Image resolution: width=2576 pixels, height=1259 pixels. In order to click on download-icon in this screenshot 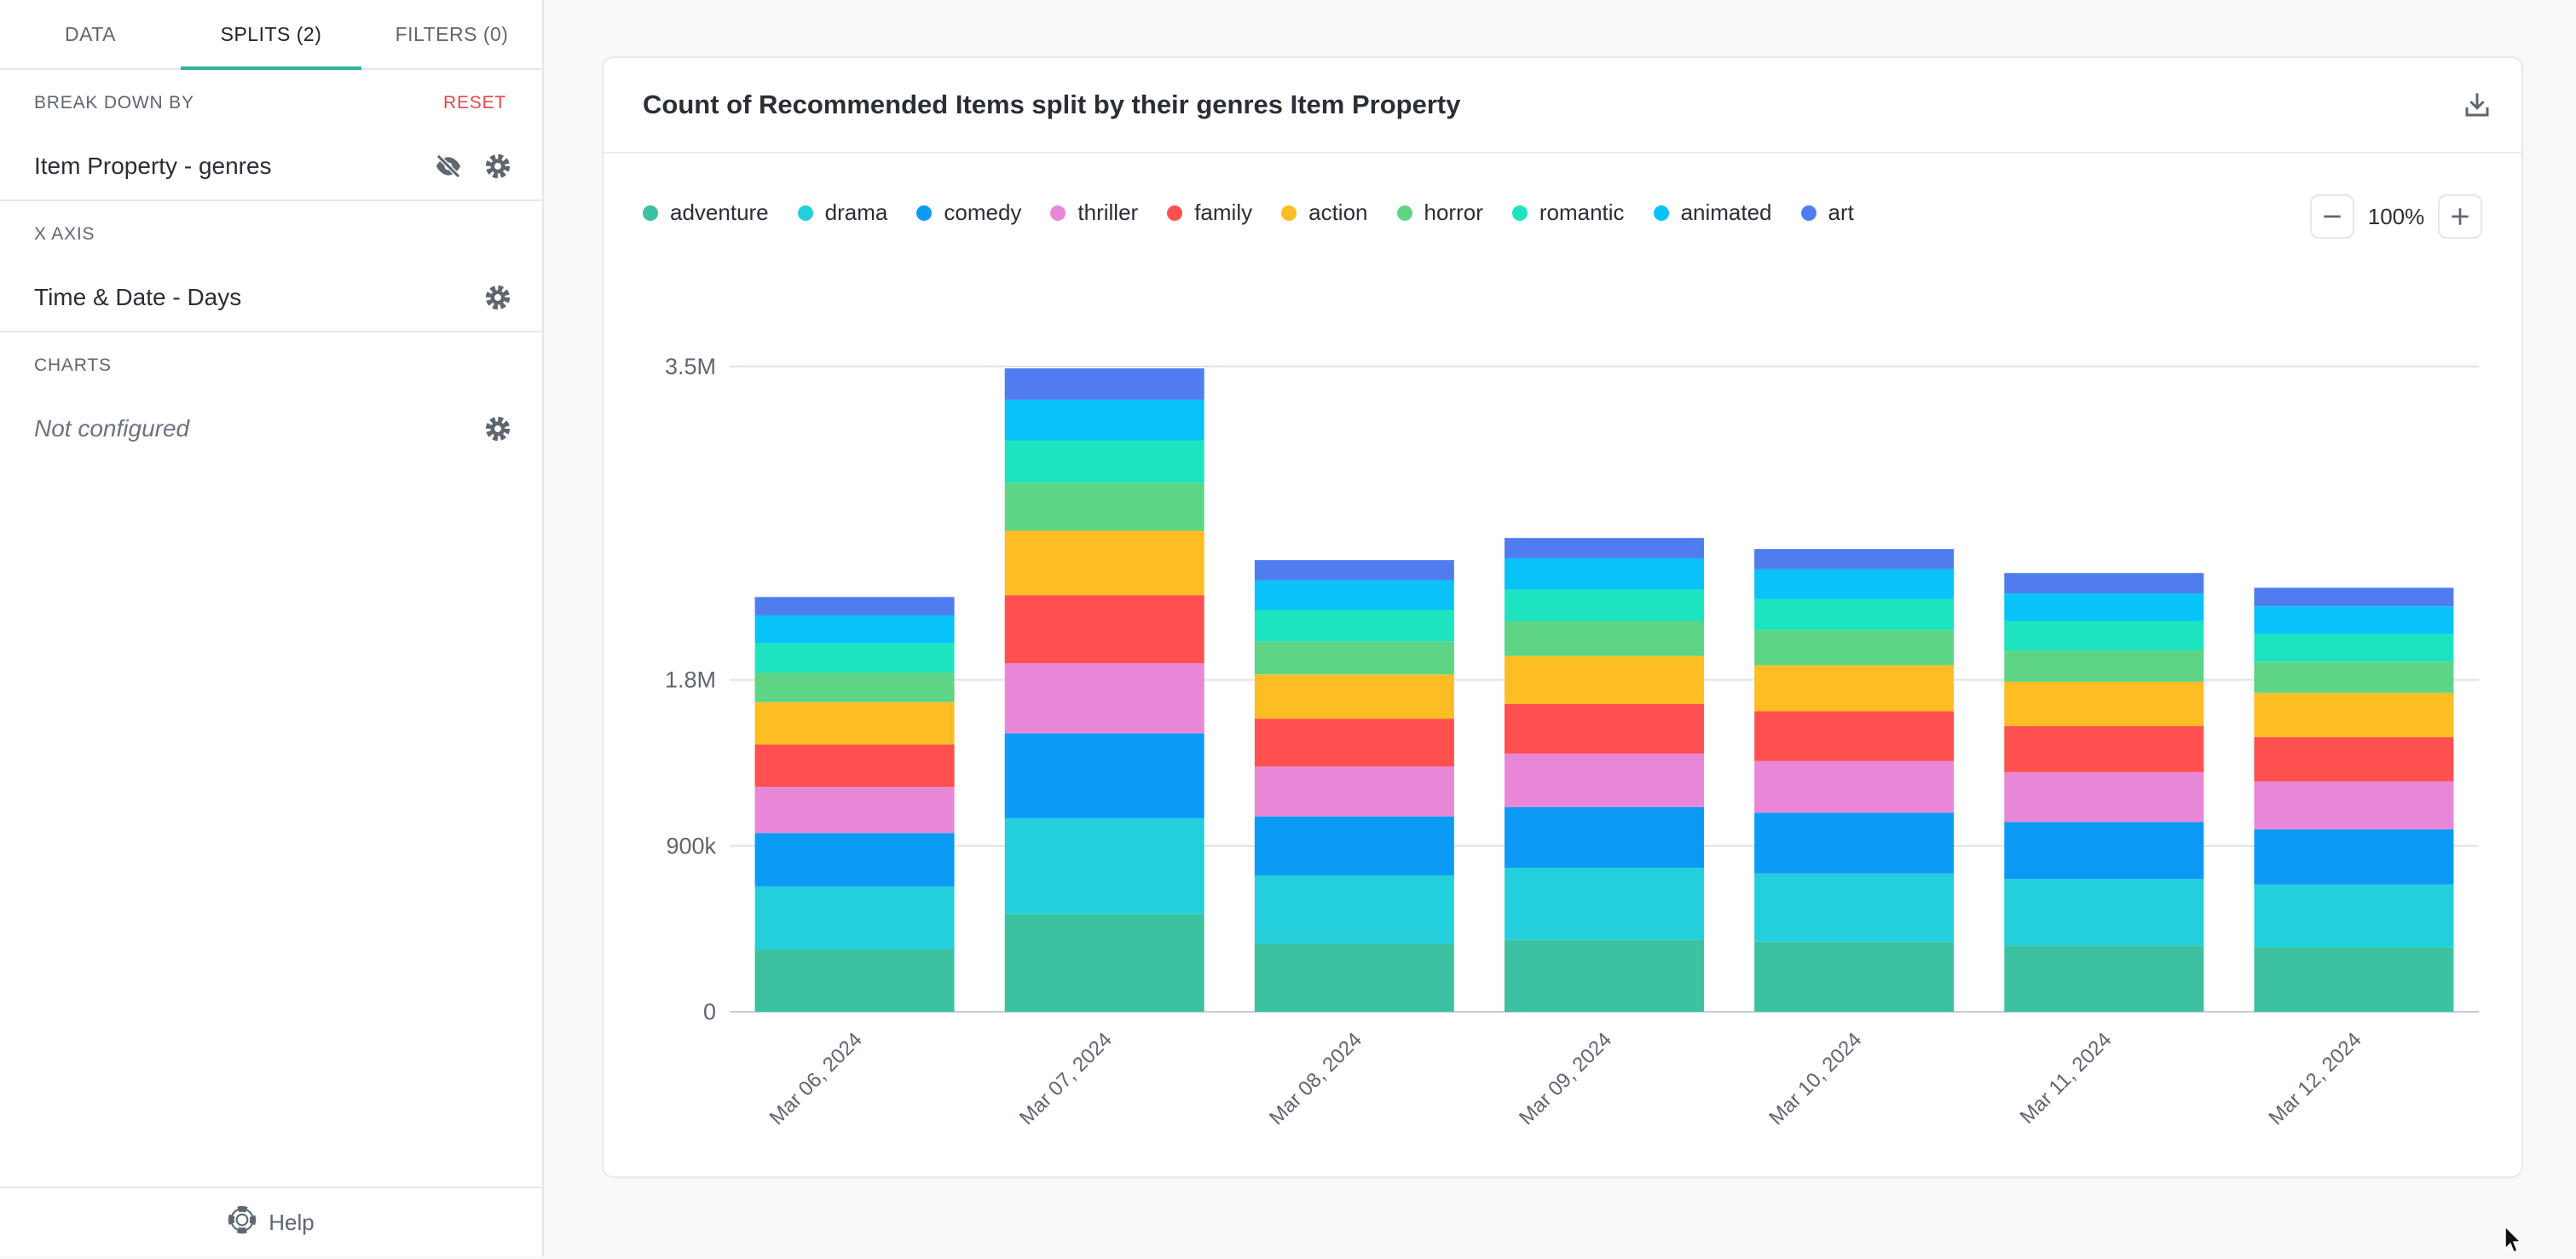, I will do `click(2477, 105)`.